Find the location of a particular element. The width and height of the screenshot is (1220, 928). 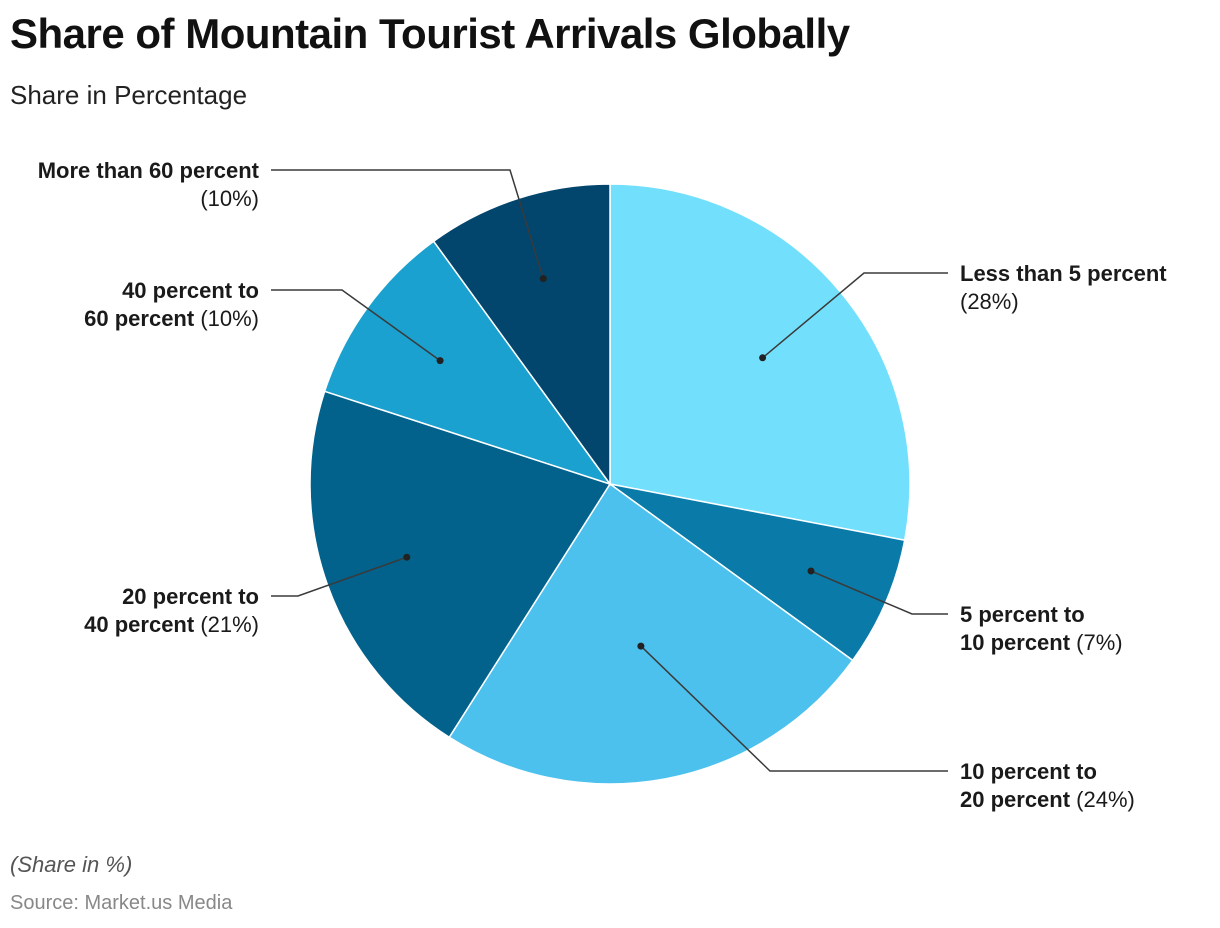

leader-line-20-percent-to-40-percent is located at coordinates (339, 576).